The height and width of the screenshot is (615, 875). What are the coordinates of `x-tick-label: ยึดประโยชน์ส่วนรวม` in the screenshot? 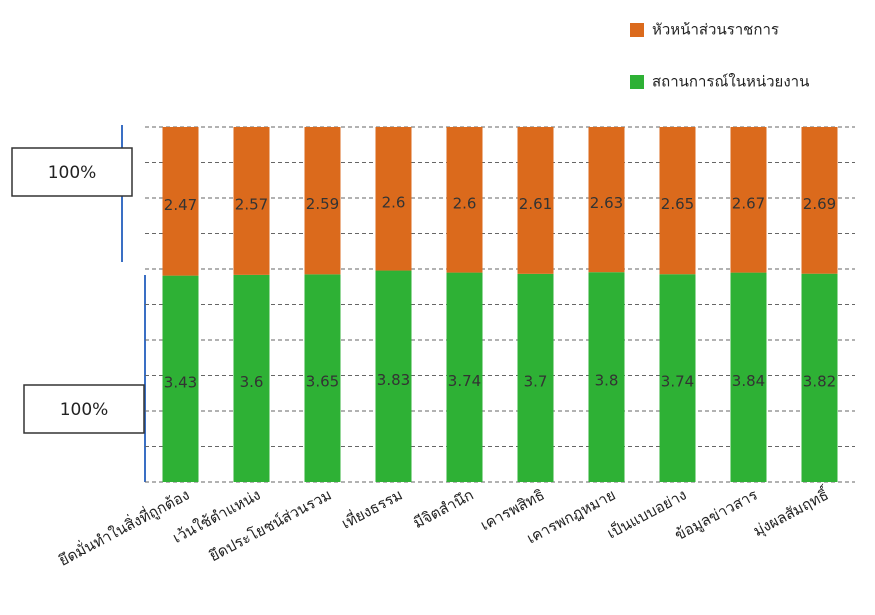 It's located at (270, 526).